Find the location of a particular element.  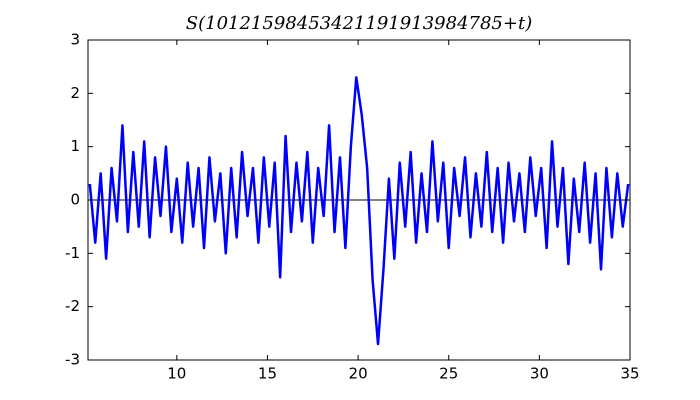

x-tick-label: 20 is located at coordinates (358, 374).